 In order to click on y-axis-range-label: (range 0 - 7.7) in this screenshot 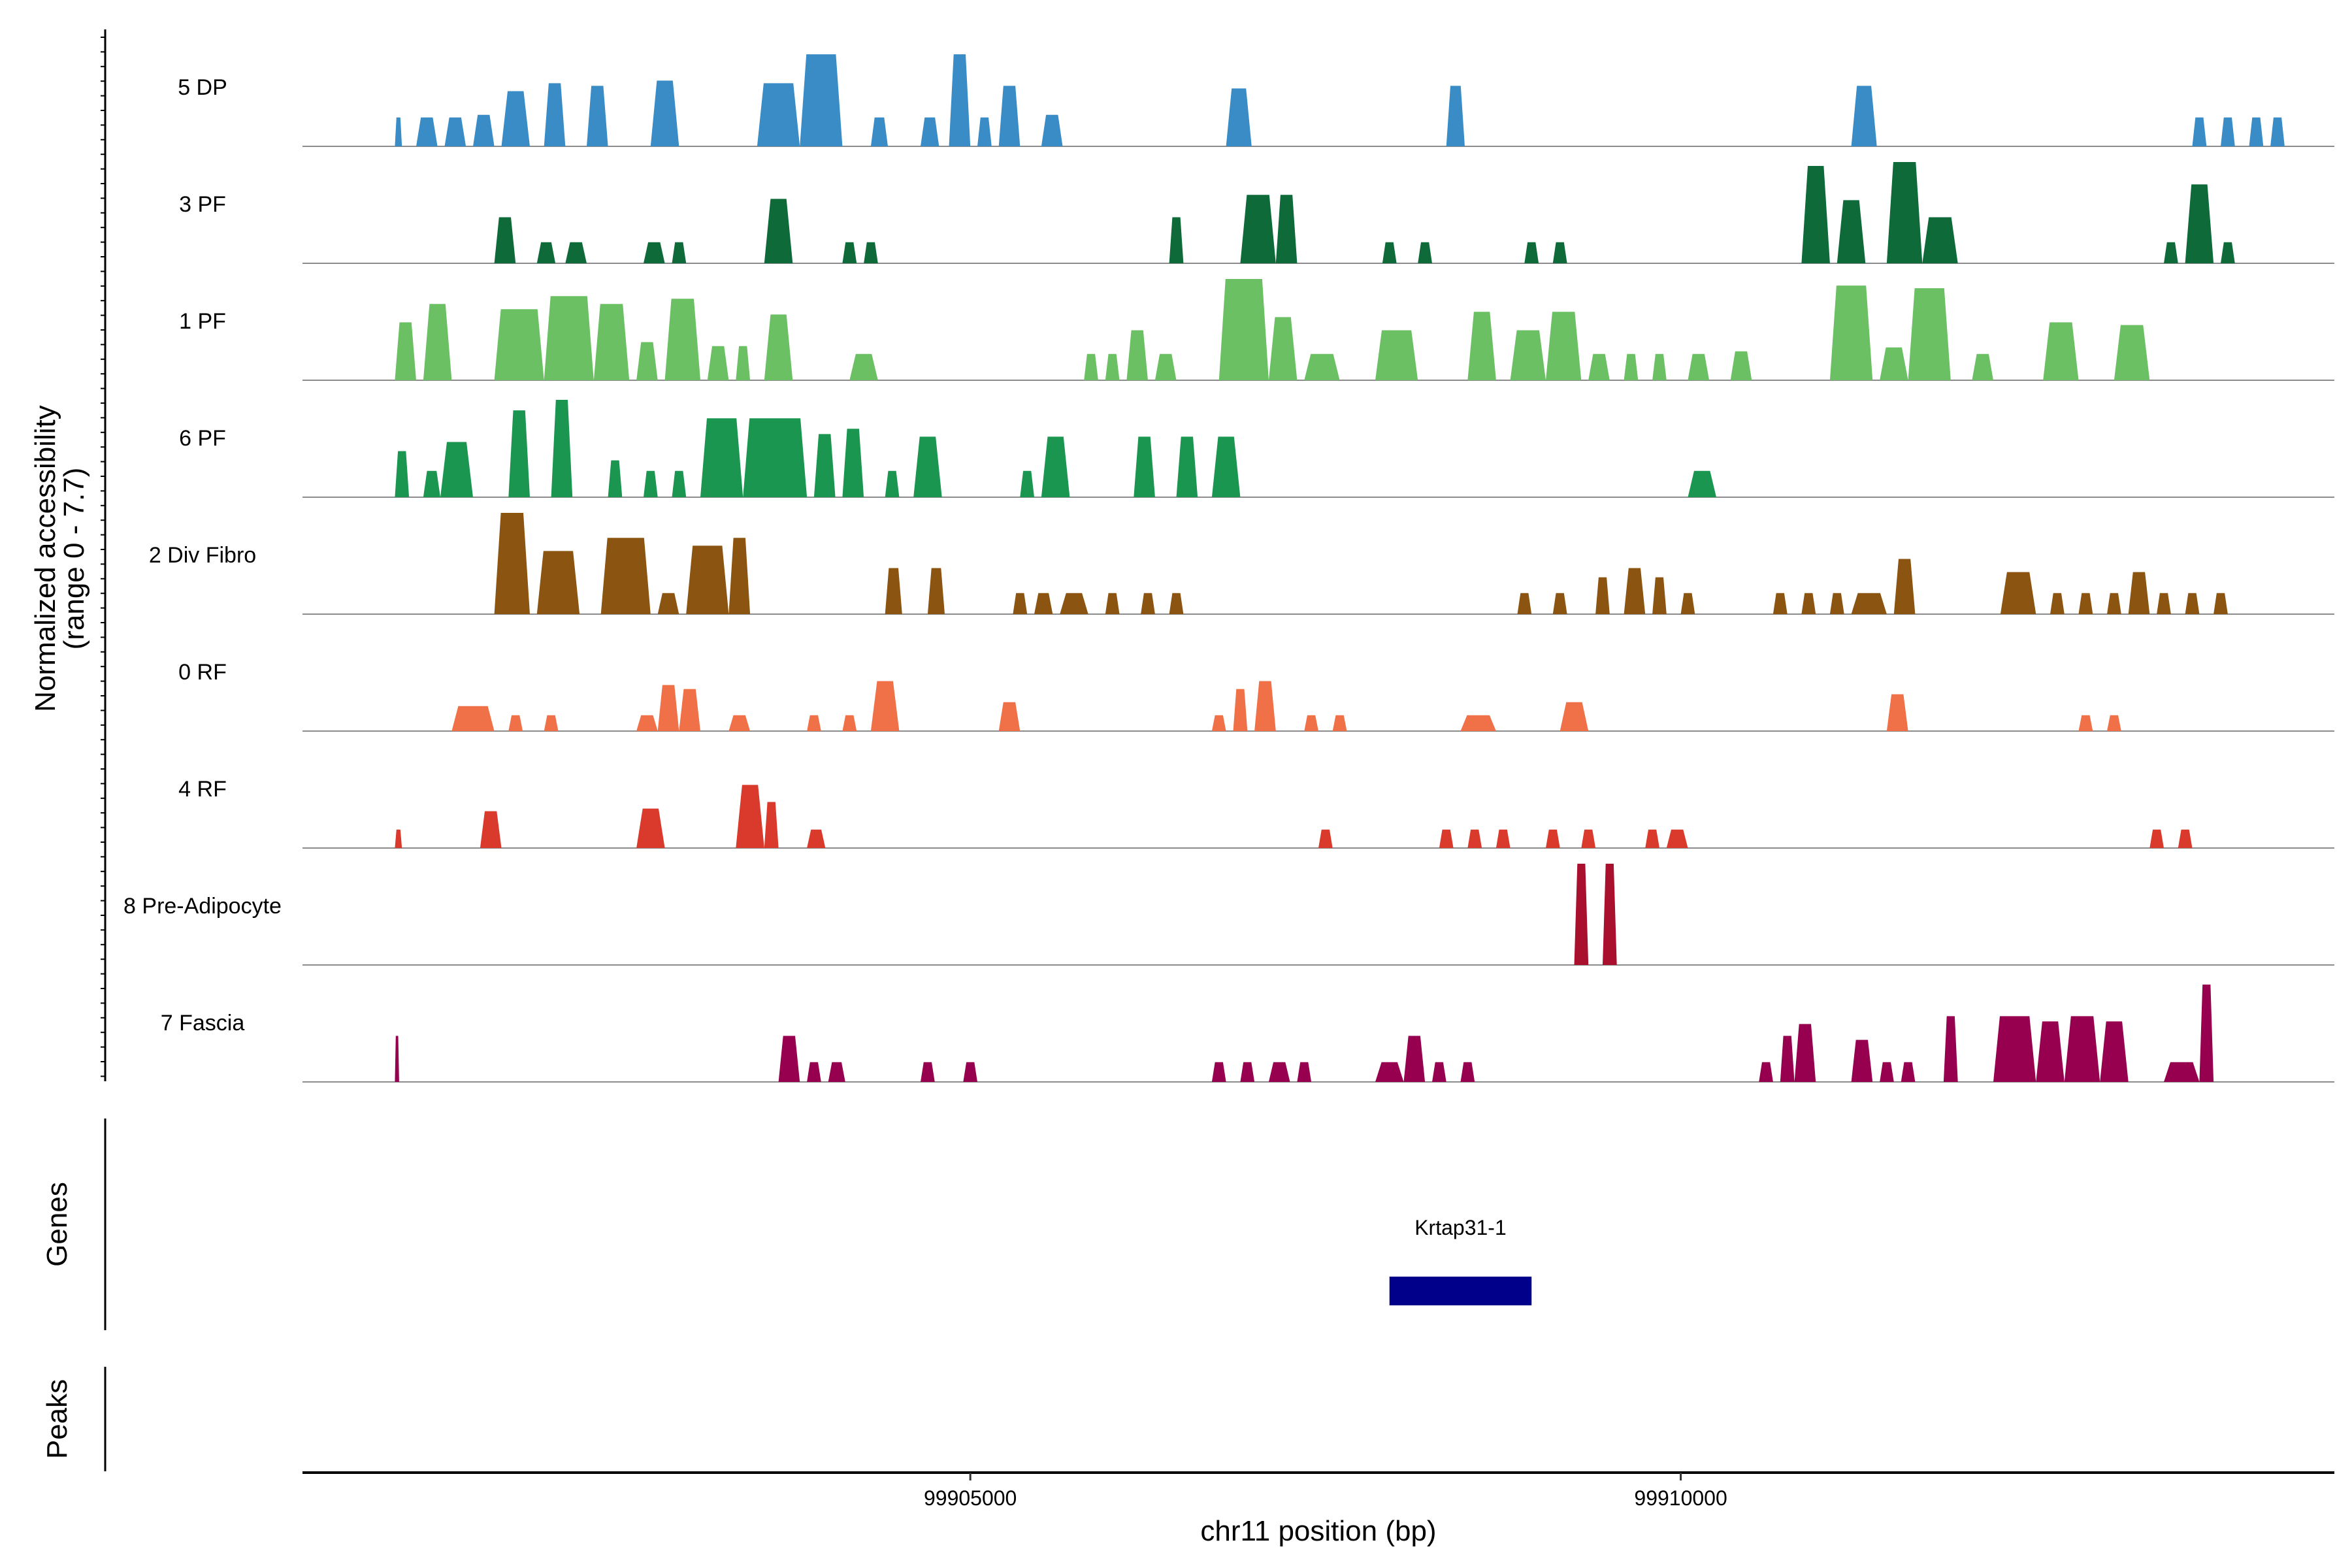, I will do `click(74, 559)`.